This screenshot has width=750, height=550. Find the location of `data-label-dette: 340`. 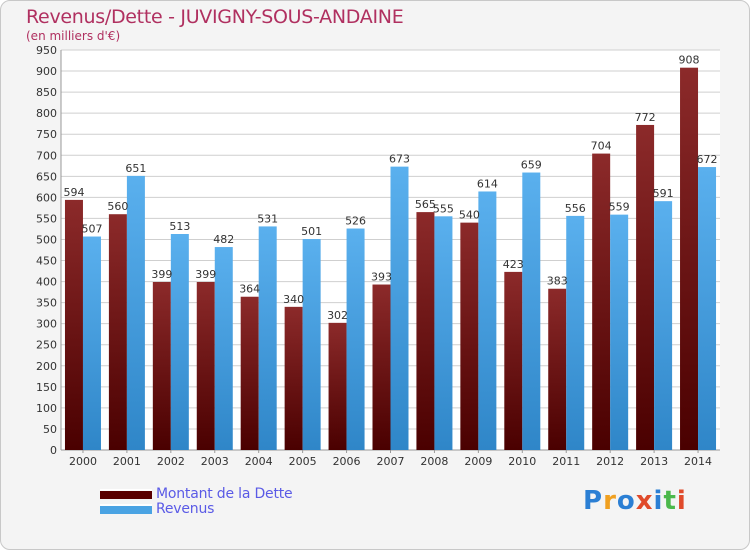

data-label-dette: 340 is located at coordinates (293, 299).